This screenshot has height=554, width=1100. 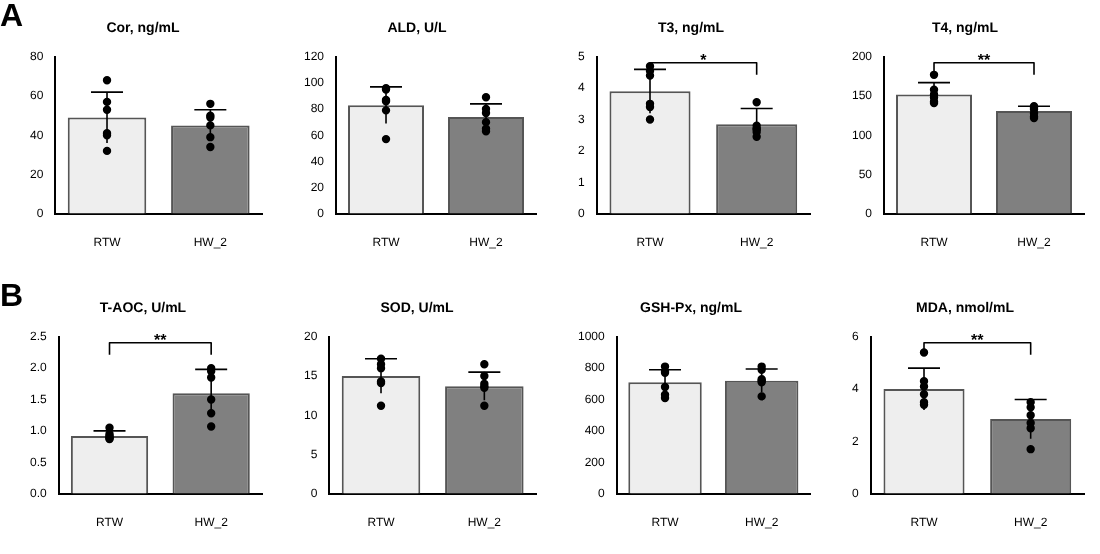 What do you see at coordinates (12, 18) in the screenshot?
I see `text: A` at bounding box center [12, 18].